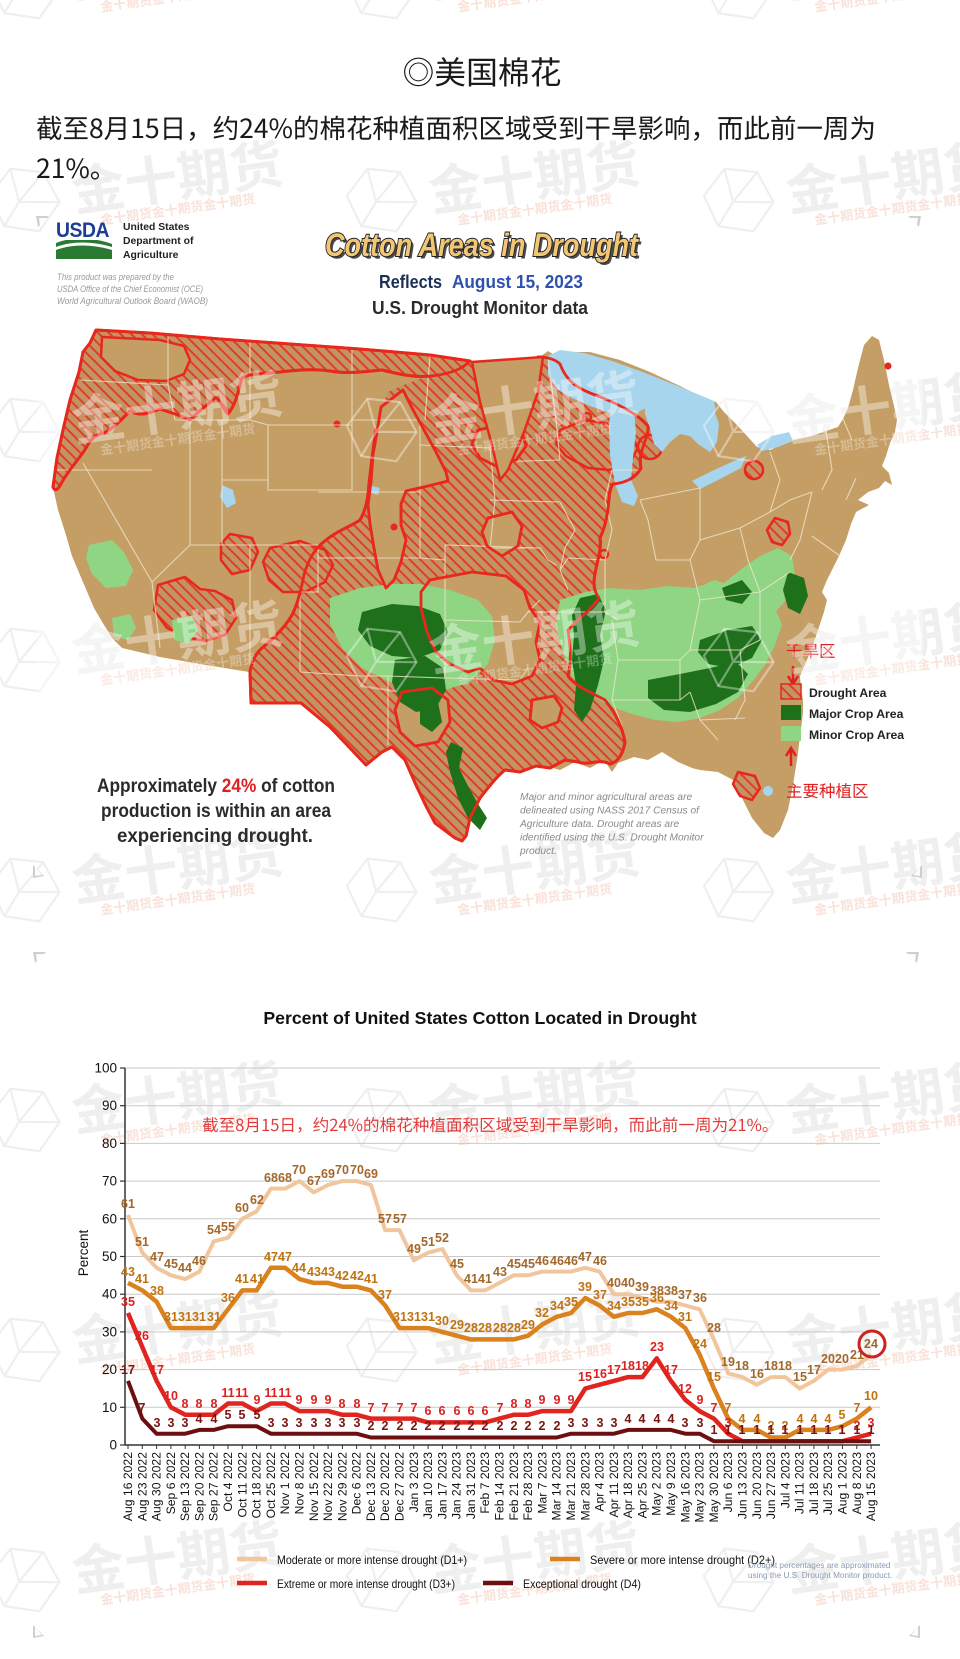 Image resolution: width=960 pixels, height=1659 pixels. What do you see at coordinates (657, 1298) in the screenshot?
I see `svg-text: 36` at bounding box center [657, 1298].